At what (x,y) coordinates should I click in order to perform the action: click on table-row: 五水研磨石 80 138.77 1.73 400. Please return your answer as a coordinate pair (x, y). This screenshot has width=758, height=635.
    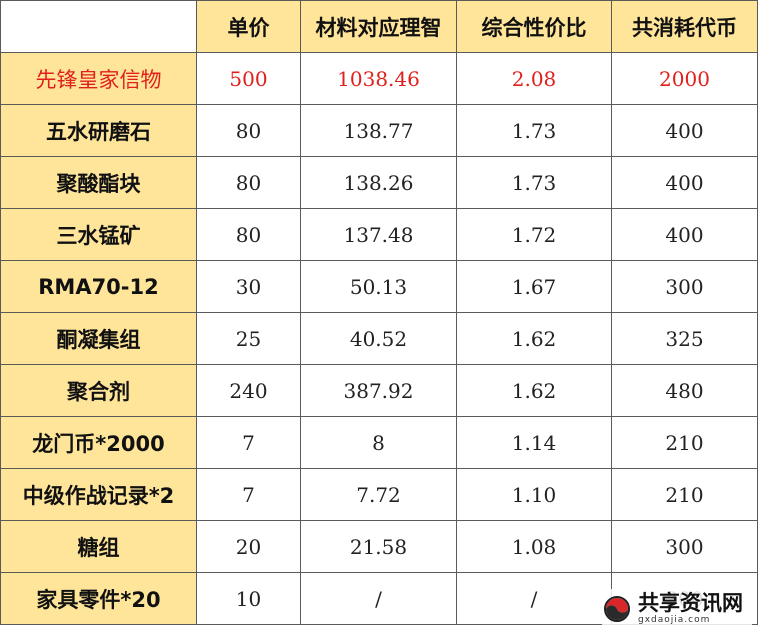
    Looking at the image, I should click on (379, 130).